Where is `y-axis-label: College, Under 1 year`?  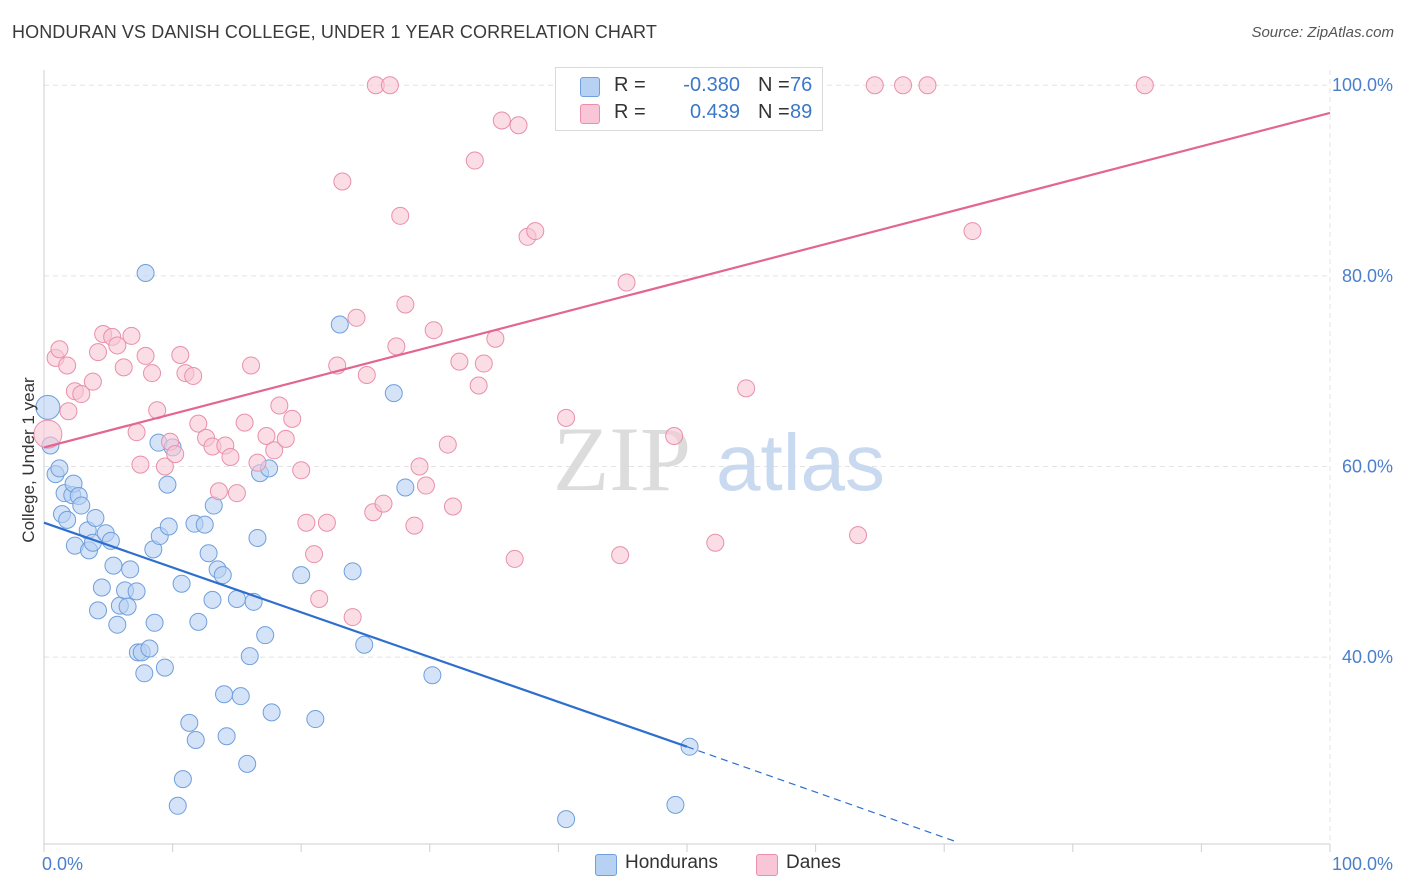
y-axis-label: College, Under 1 year is located at coordinates (28, 460).